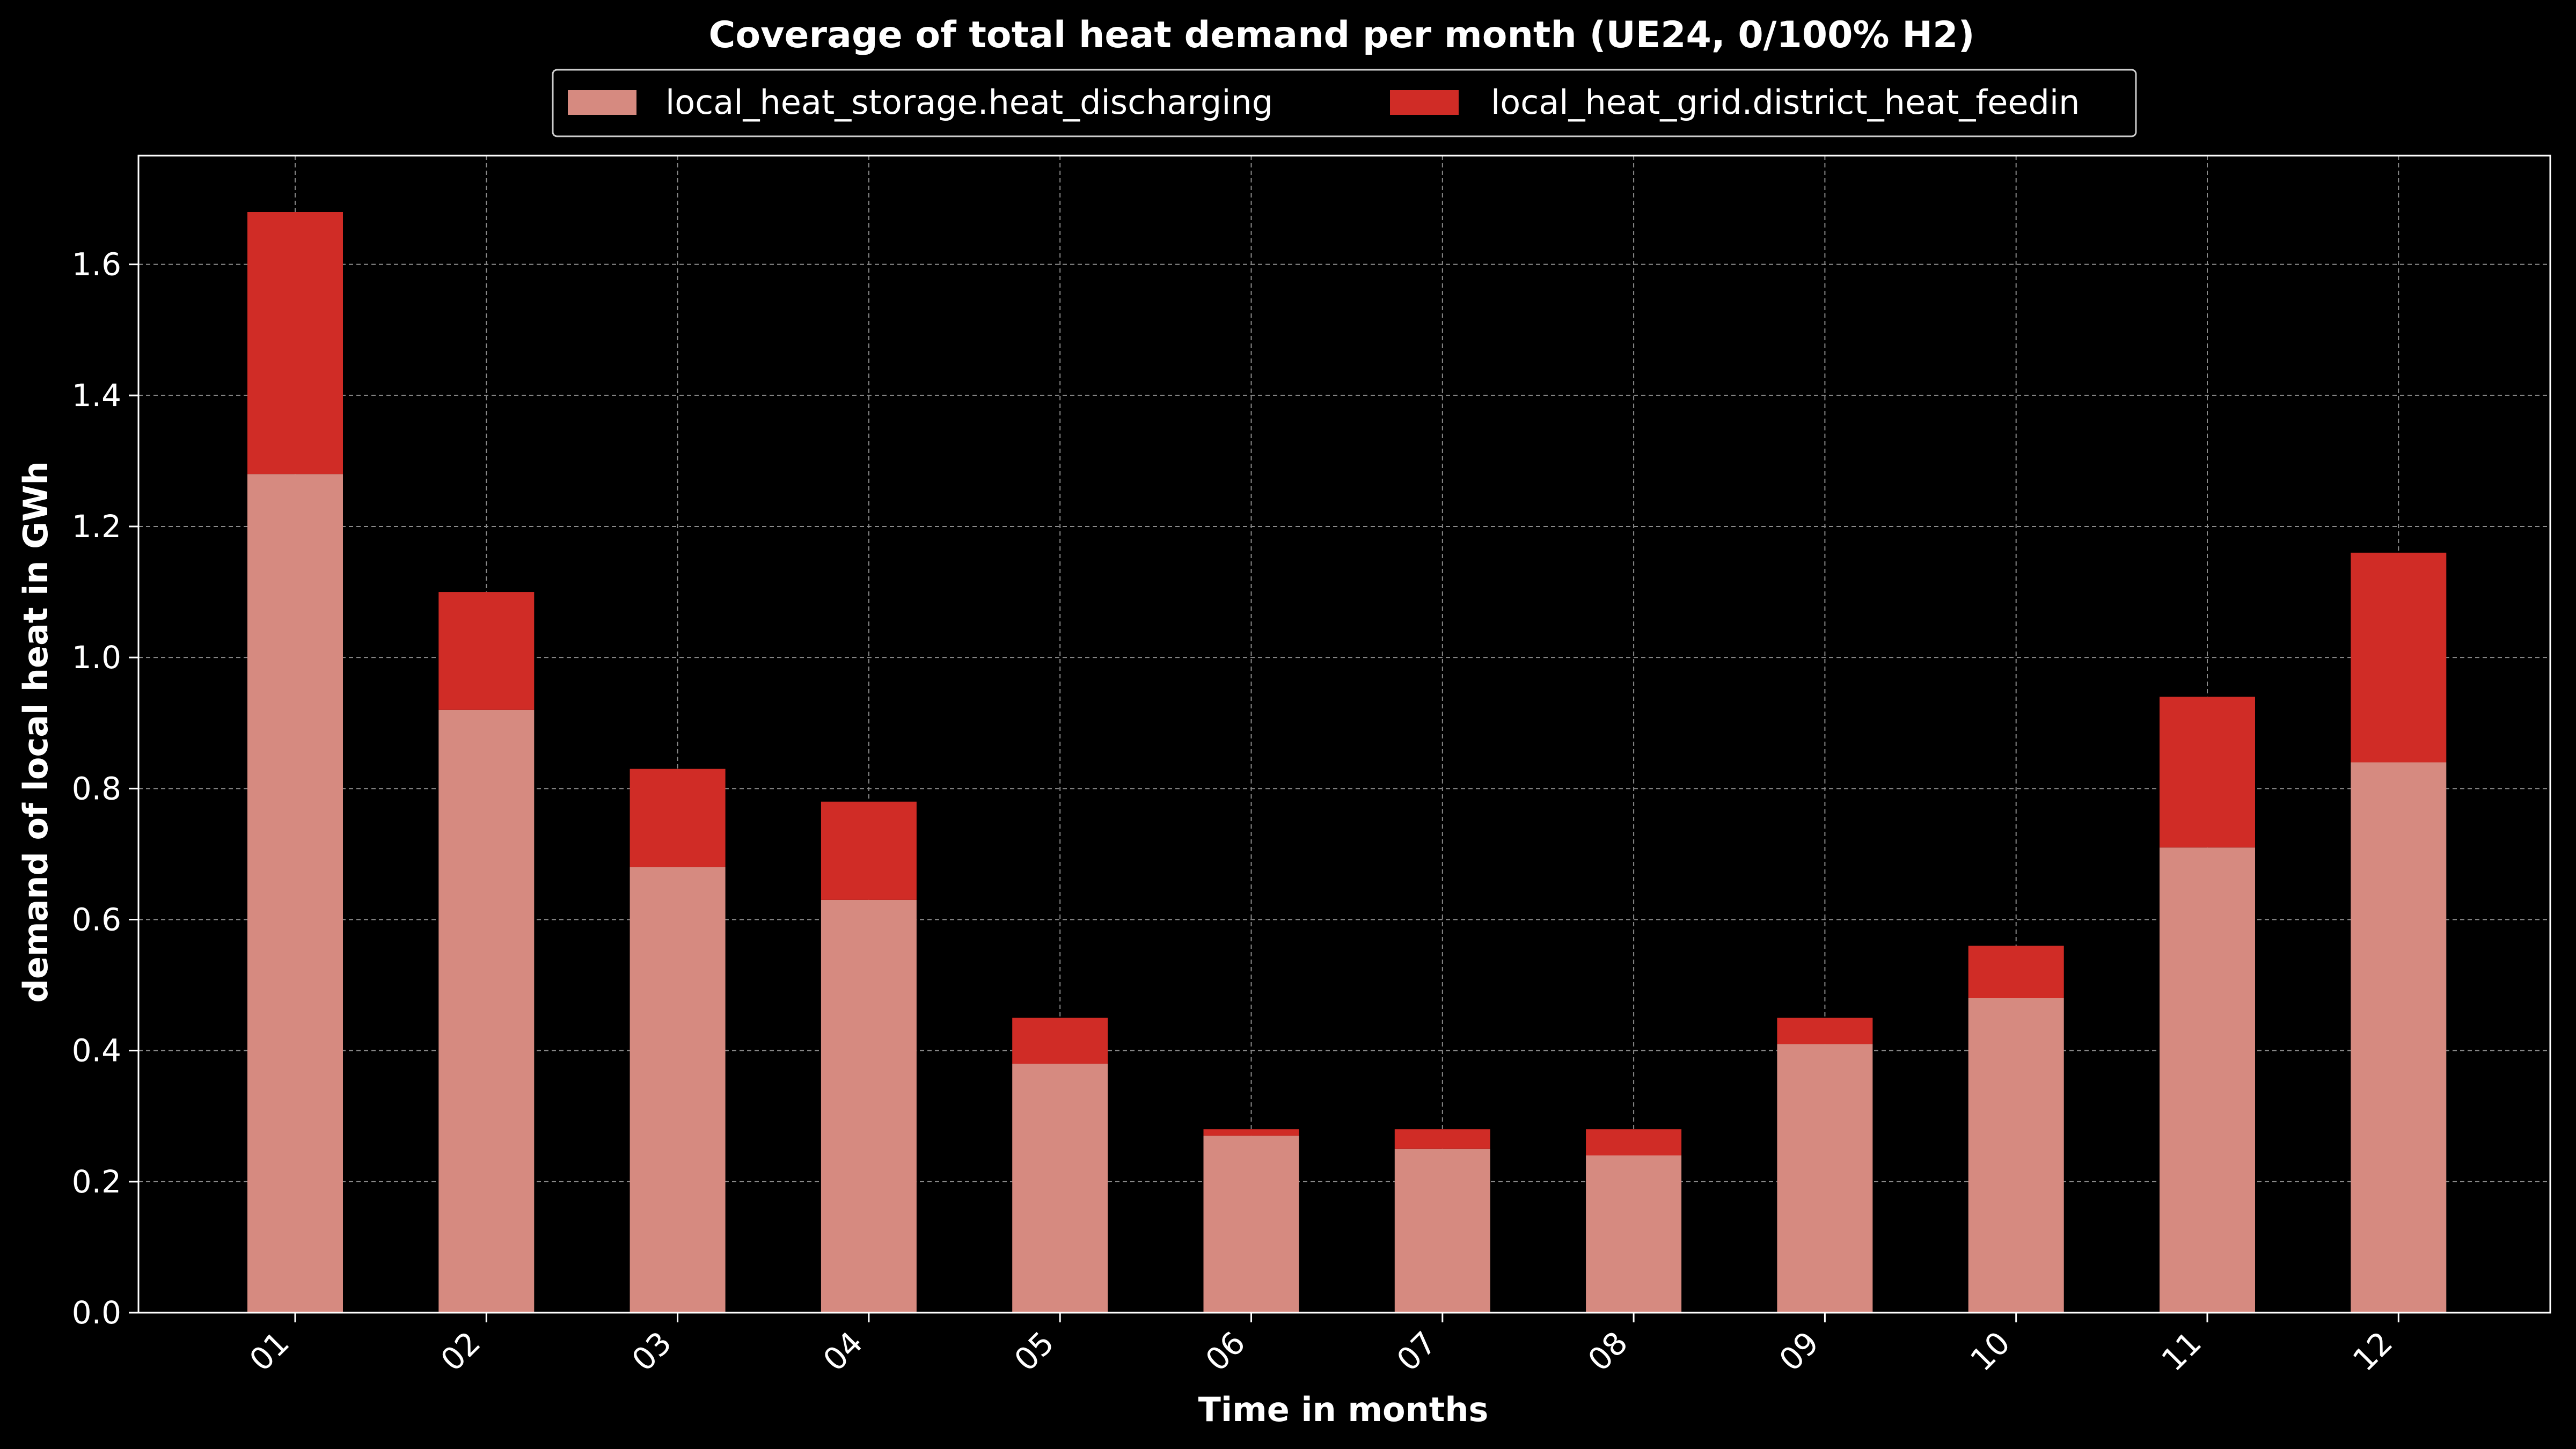  I want to click on y-axis-title: demand of local heat in GWh, so click(35, 731).